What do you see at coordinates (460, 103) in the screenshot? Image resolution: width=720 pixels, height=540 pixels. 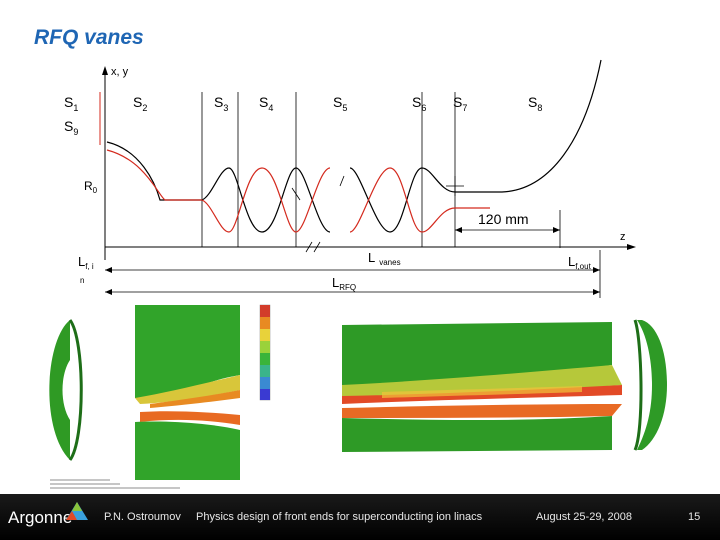 I see `section-label-s7: S7` at bounding box center [460, 103].